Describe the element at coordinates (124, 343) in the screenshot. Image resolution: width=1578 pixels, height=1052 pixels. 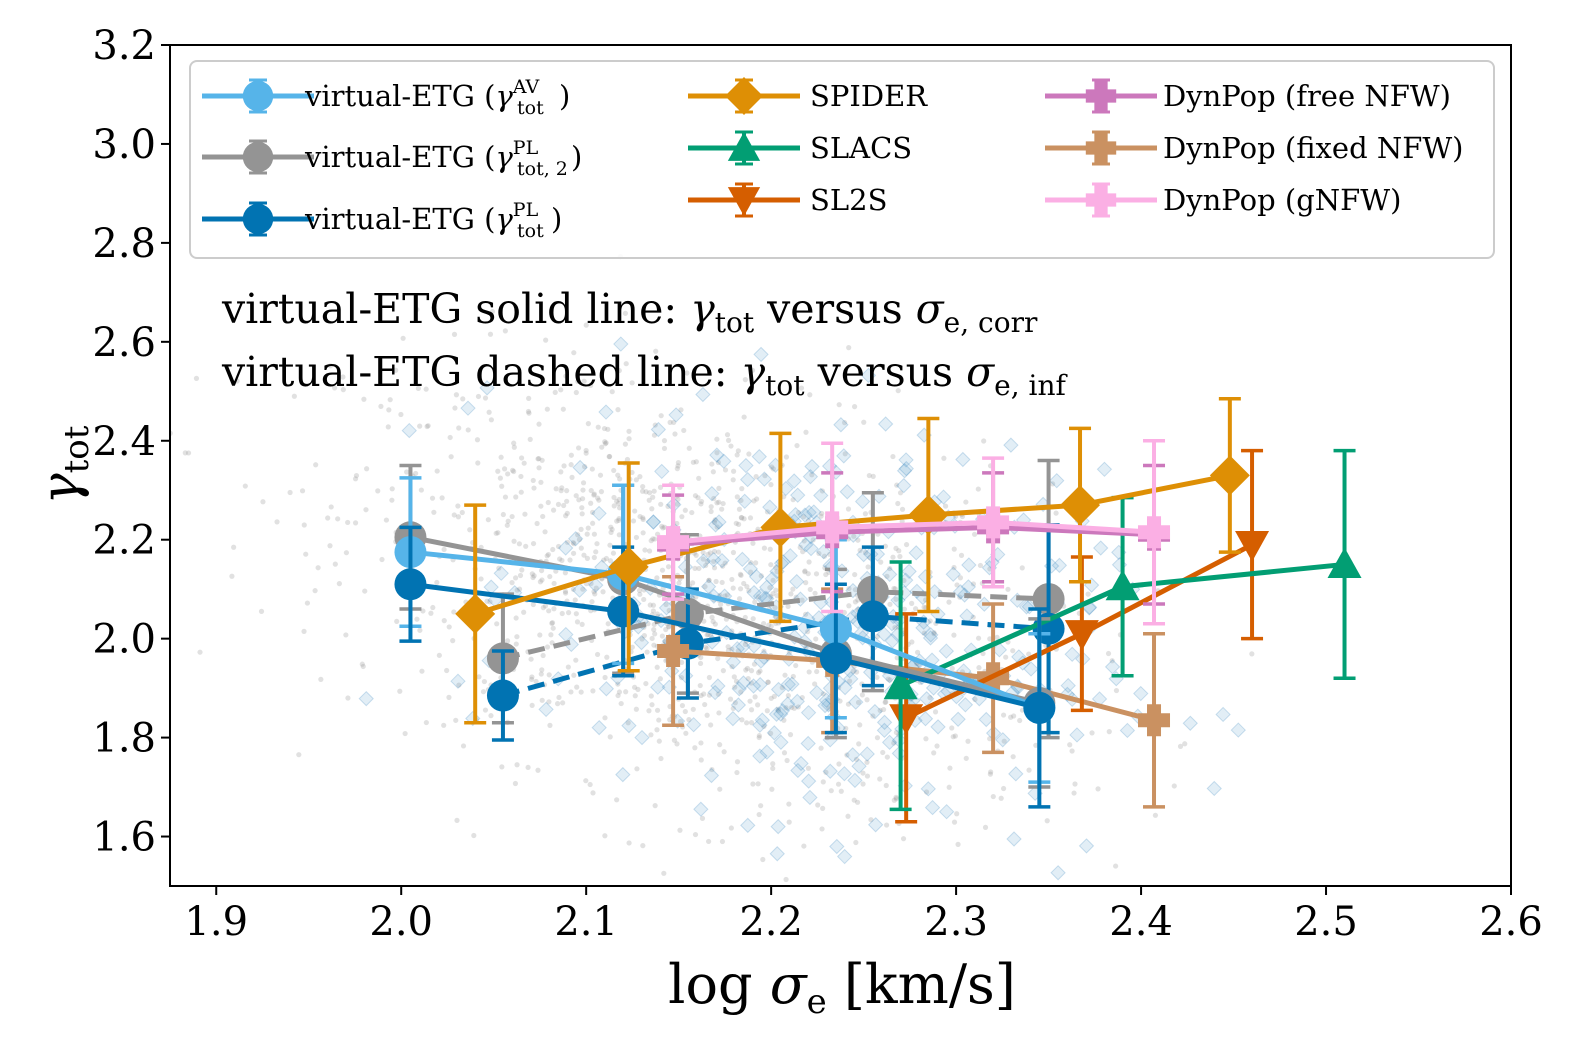
I see `y-tick-label: 2.6` at that location.